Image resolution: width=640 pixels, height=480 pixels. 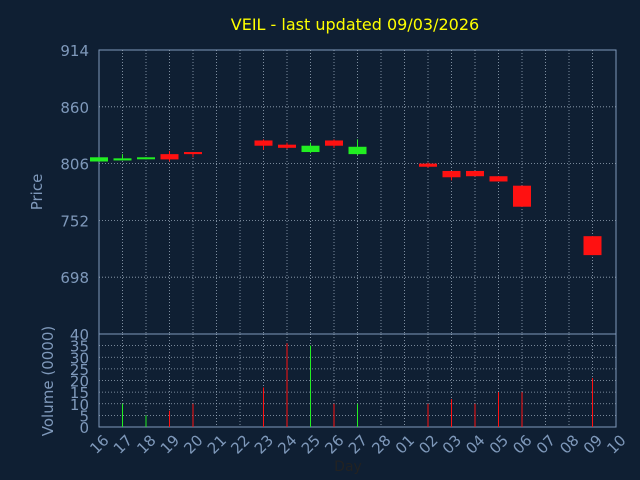 What do you see at coordinates (79, 358) in the screenshot?
I see `volume-tick-label: 30` at bounding box center [79, 358].